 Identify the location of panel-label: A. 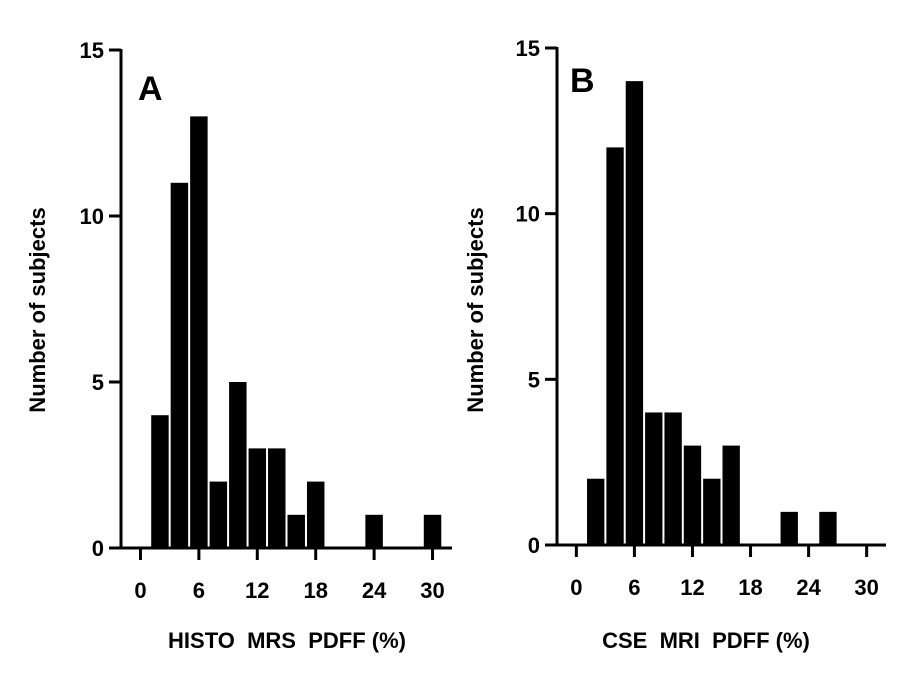
(150, 89).